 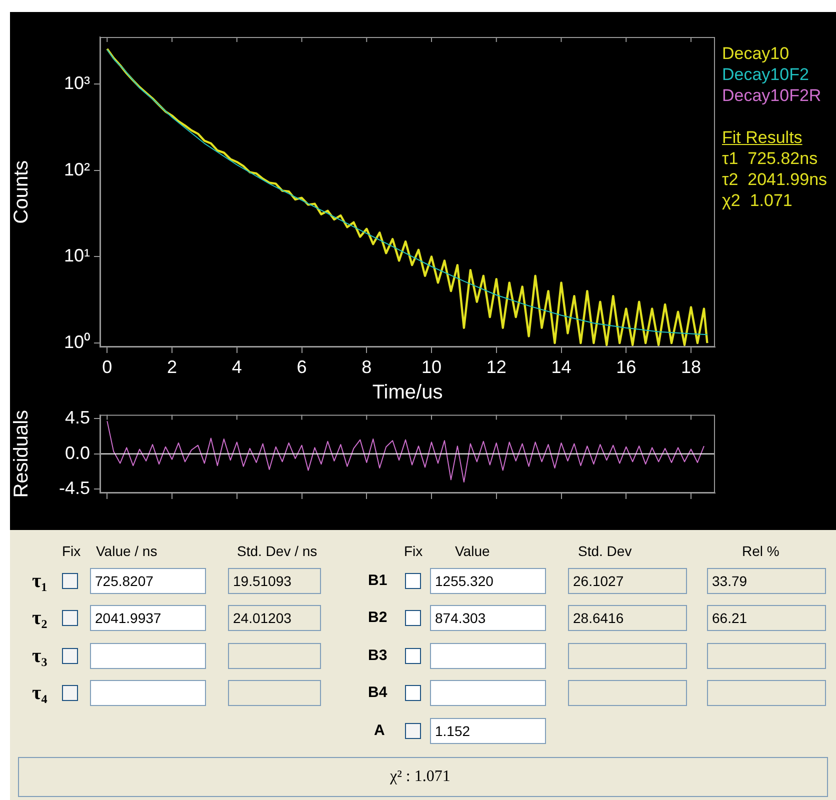 What do you see at coordinates (561, 366) in the screenshot?
I see `x-tick-label: 14` at bounding box center [561, 366].